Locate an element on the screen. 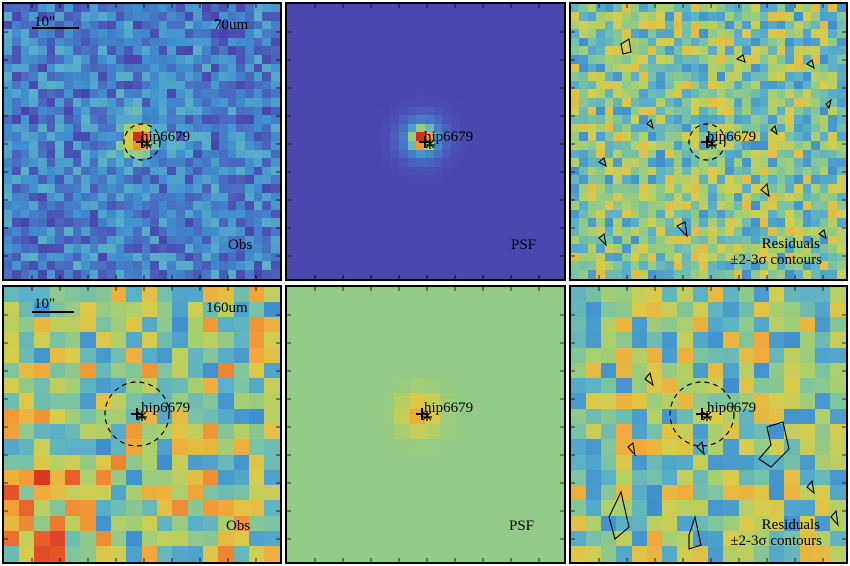  band-label: 160um is located at coordinates (227, 308).